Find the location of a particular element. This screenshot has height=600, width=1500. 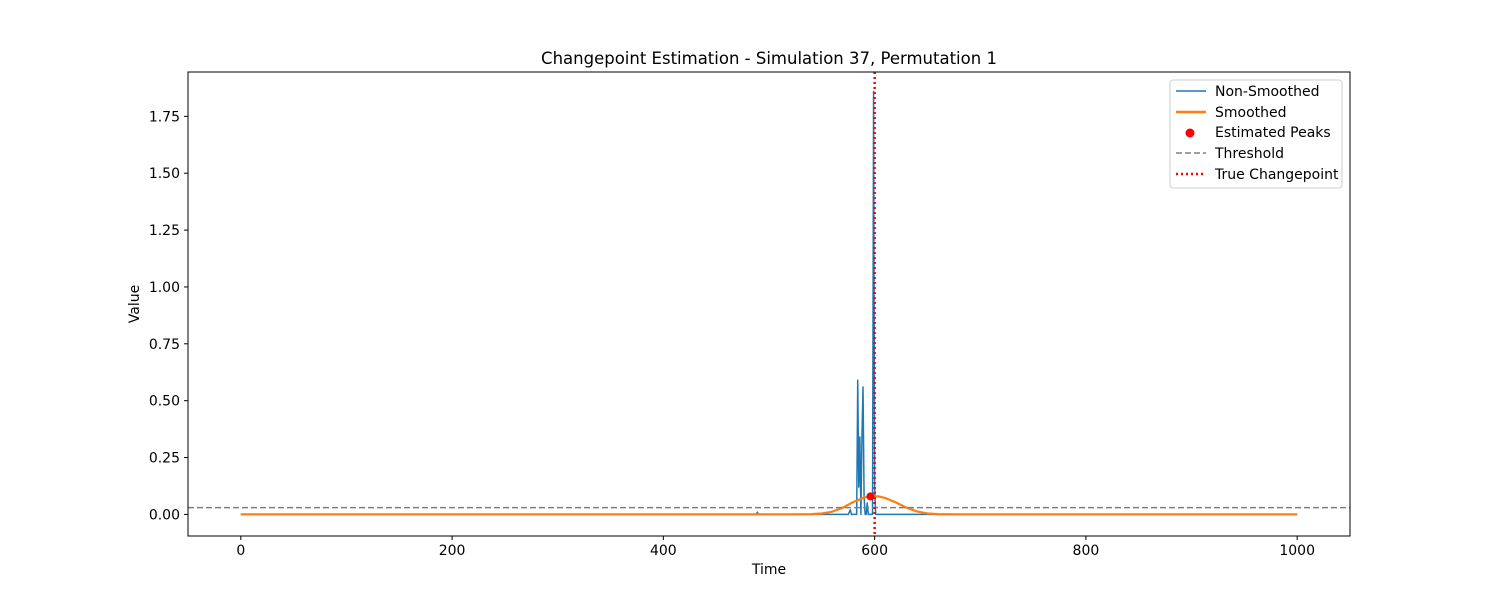

estimated-peak-point is located at coordinates (870, 496).